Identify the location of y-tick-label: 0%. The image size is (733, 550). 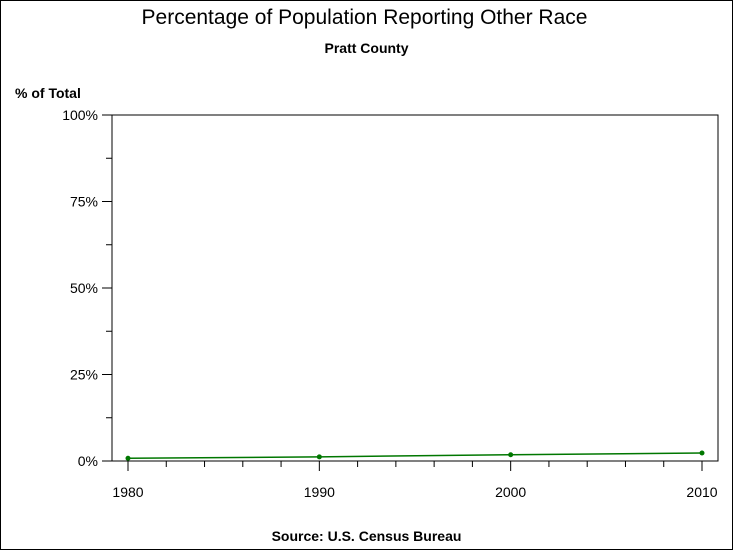
(88, 461).